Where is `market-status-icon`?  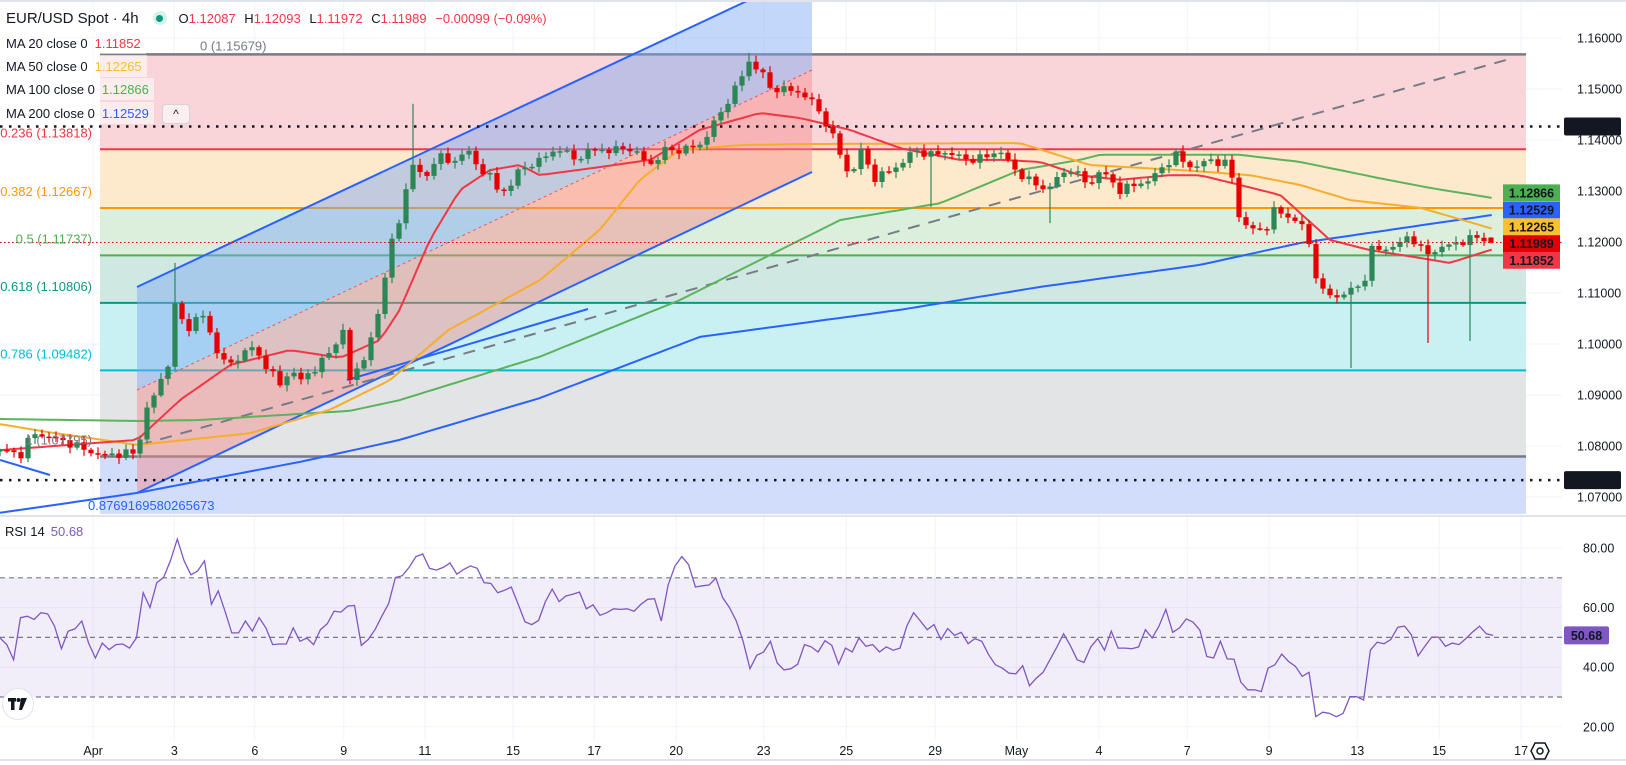 market-status-icon is located at coordinates (159, 18).